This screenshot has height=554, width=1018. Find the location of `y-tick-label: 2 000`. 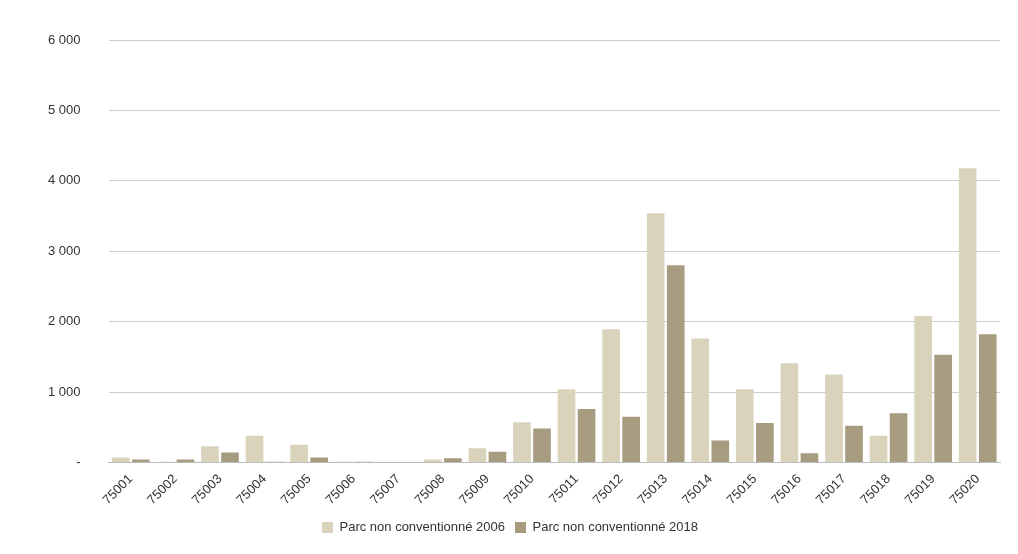

y-tick-label: 2 000 is located at coordinates (64, 321).